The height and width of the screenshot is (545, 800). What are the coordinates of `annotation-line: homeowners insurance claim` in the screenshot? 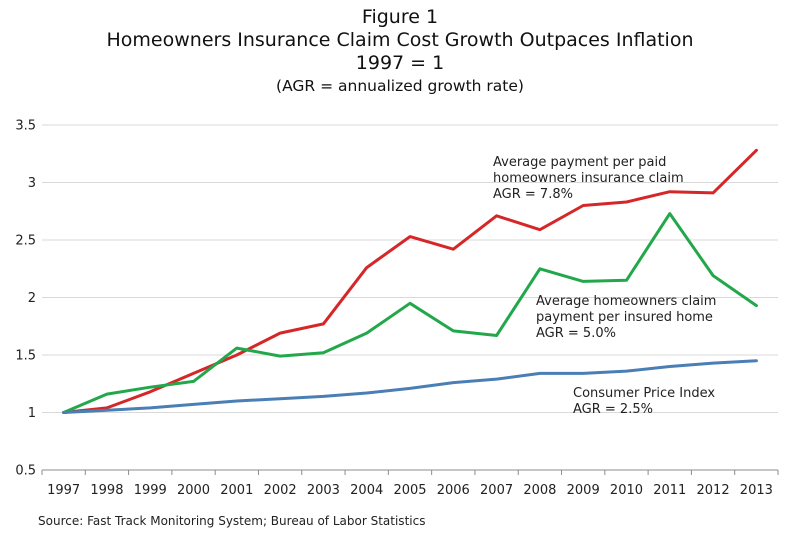 It's located at (588, 178).